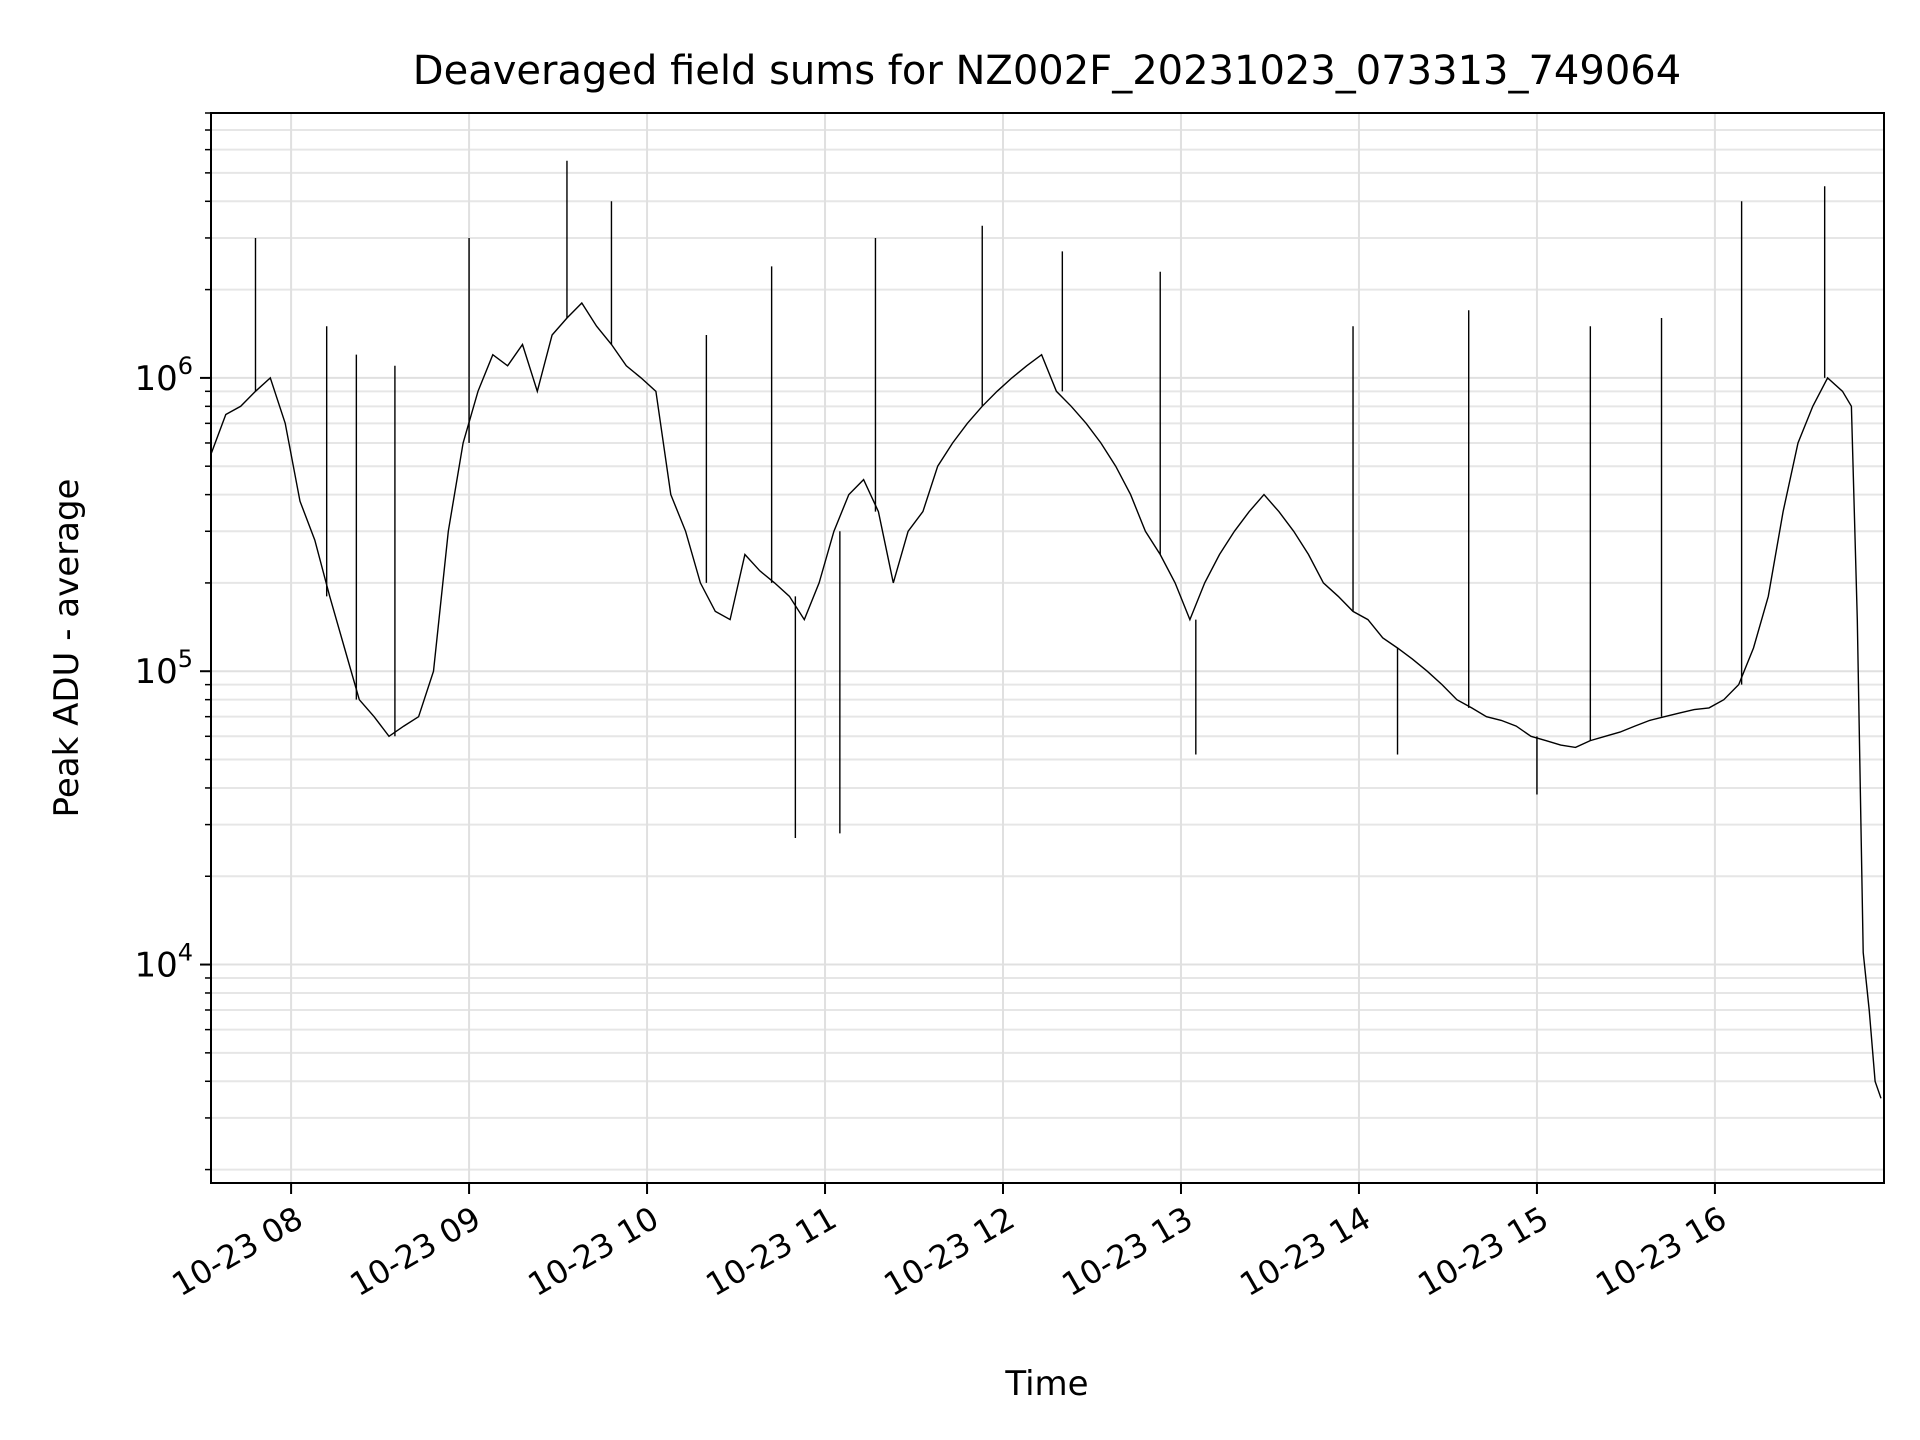 This screenshot has height=1440, width=1920. Describe the element at coordinates (1046, 1384) in the screenshot. I see `x-axis-label: Time` at that location.